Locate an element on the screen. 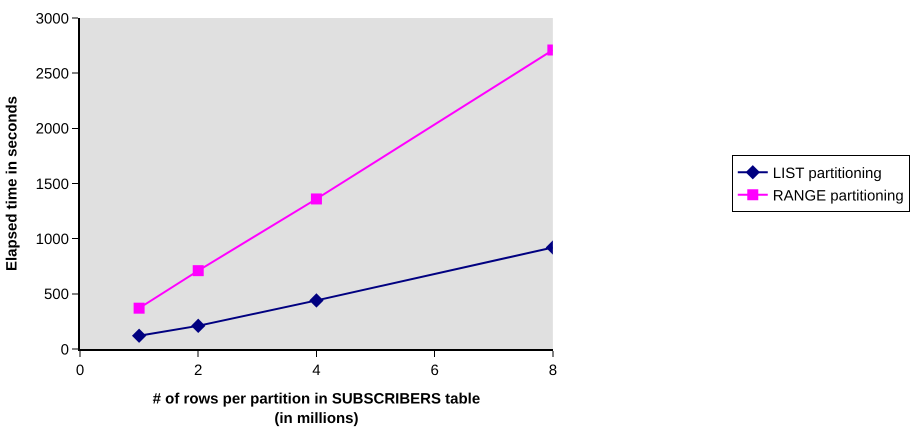 This screenshot has width=920, height=434. x-tick-label: 4 is located at coordinates (316, 370).